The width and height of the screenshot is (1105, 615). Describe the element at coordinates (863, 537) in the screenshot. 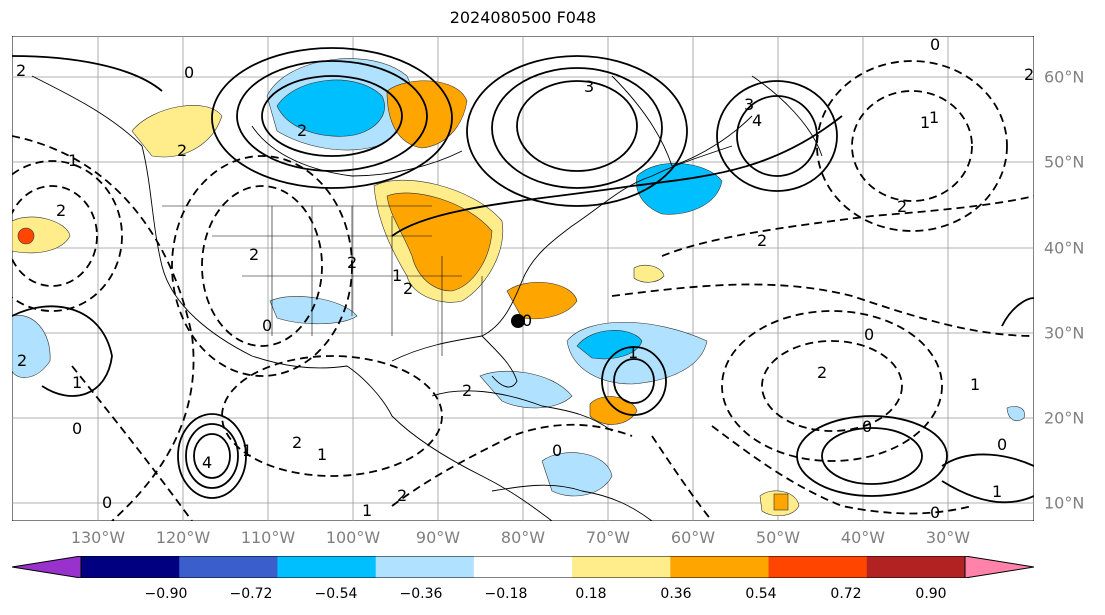

I see `lon-label: 40°W` at that location.